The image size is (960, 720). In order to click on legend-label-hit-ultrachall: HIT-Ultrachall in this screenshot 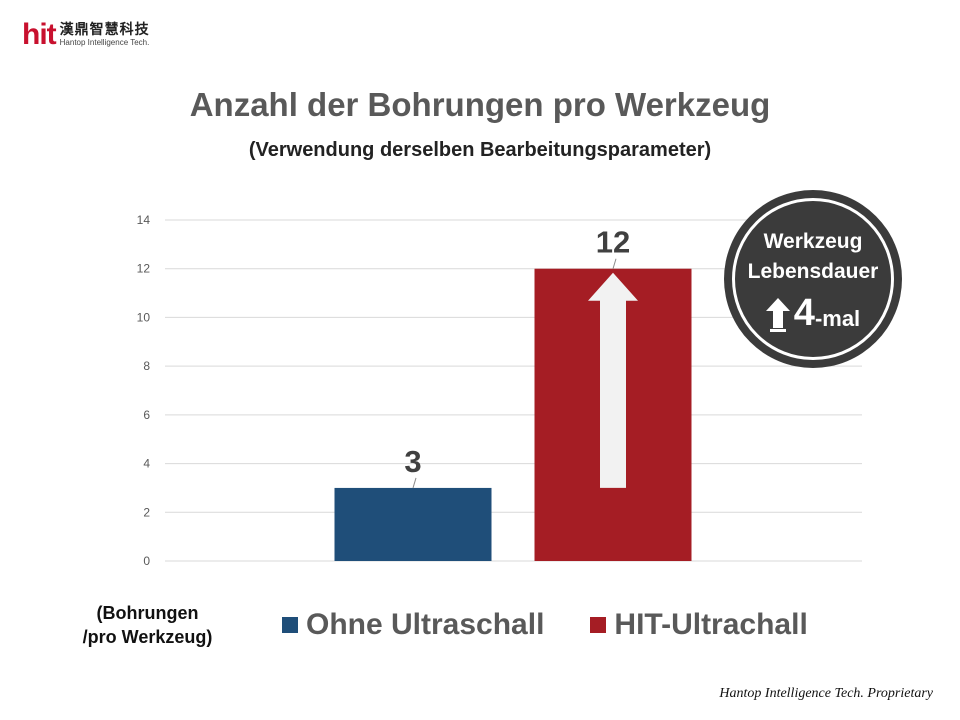, I will do `click(711, 624)`.